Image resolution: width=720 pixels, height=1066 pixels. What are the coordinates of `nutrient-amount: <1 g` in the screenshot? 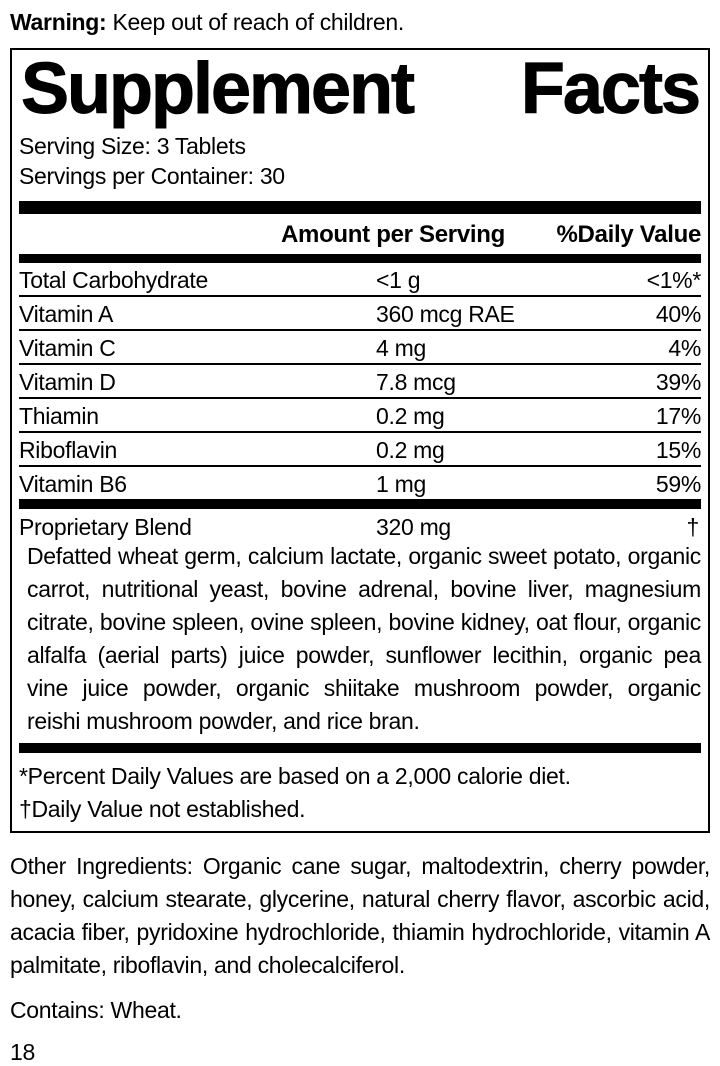 It's located at (398, 279).